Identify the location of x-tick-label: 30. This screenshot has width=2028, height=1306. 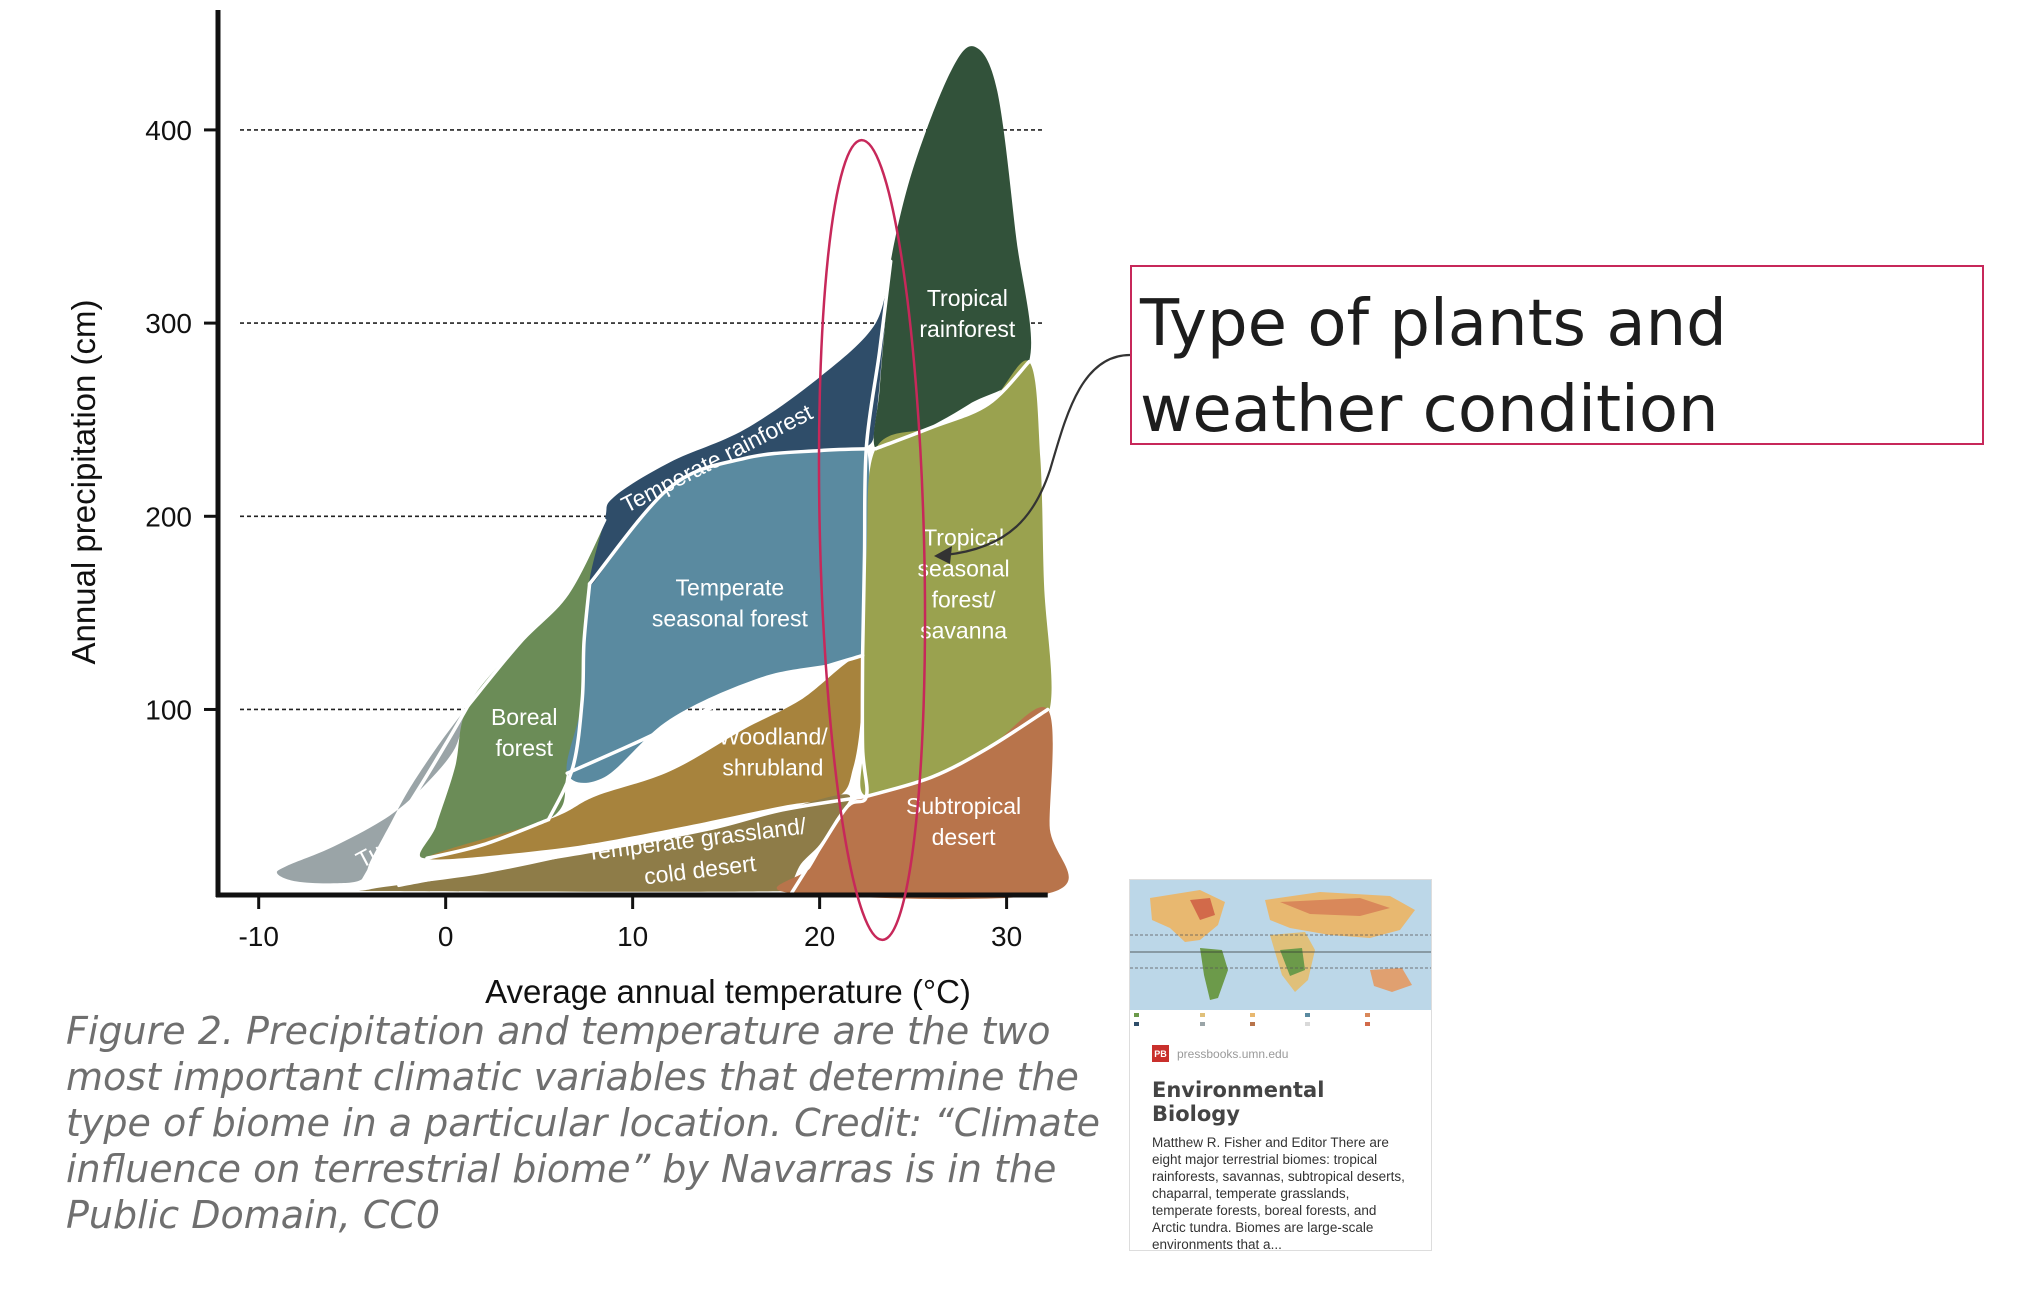
(1006, 936).